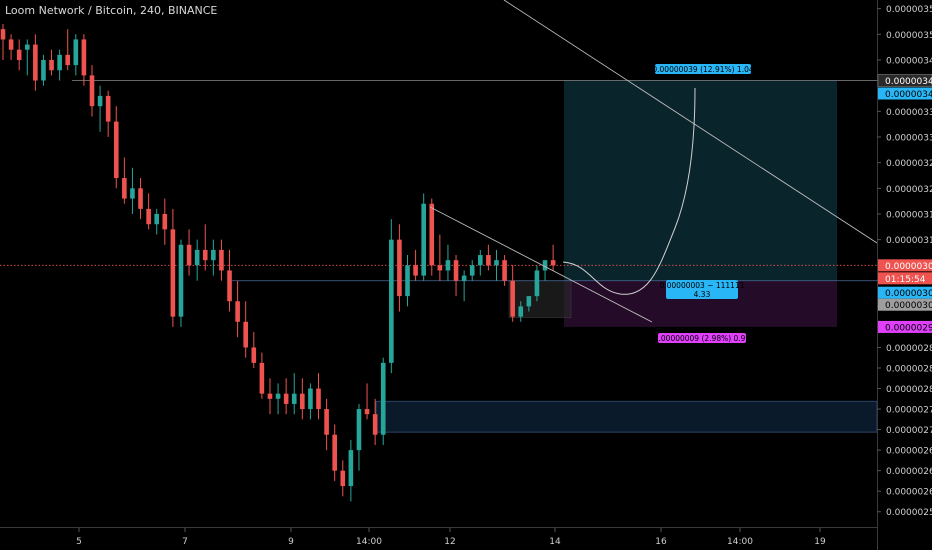  Describe the element at coordinates (541, 264) in the screenshot. I see `trendline-resistance` at that location.